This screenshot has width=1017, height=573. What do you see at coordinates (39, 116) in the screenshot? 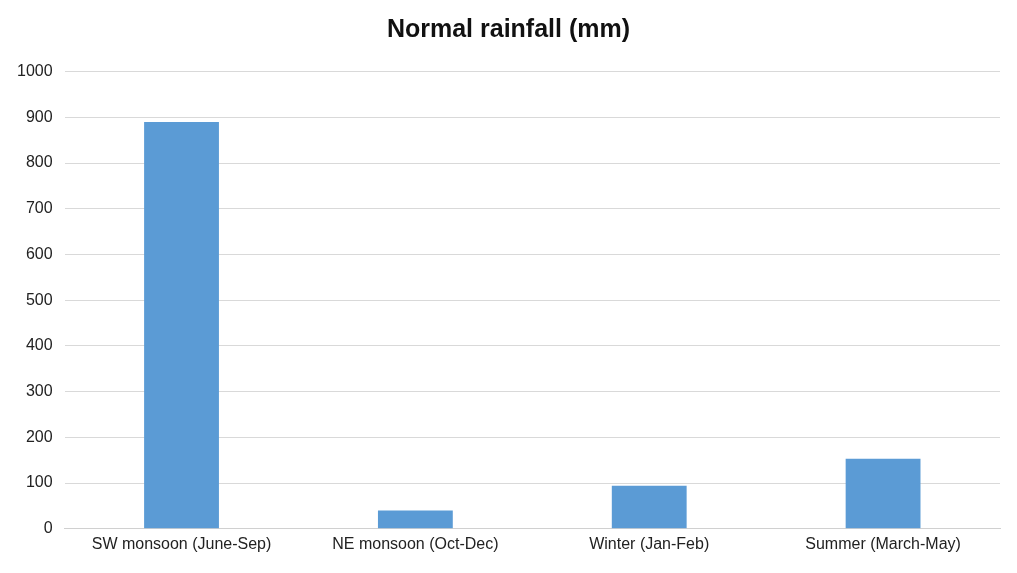
I see `y-tick-label: 900` at bounding box center [39, 116].